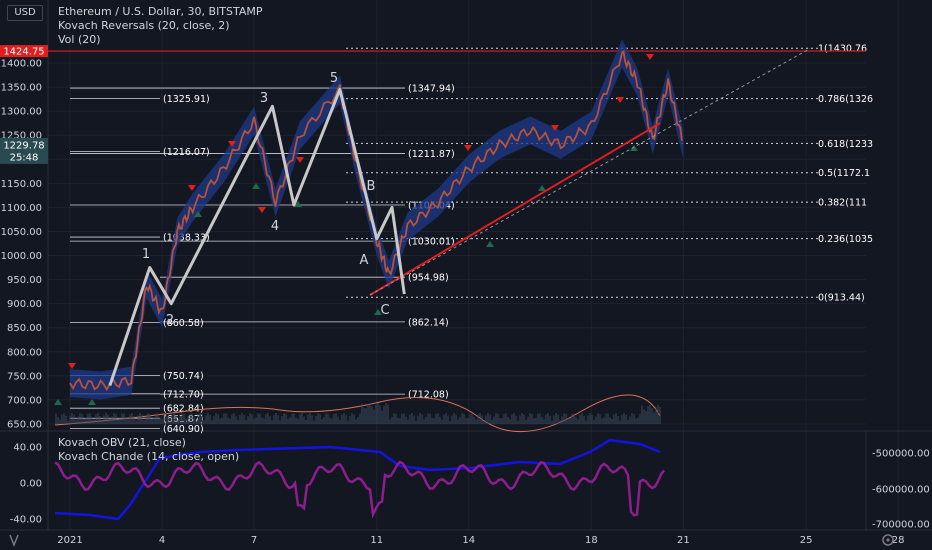 The width and height of the screenshot is (932, 550). Describe the element at coordinates (515, 209) in the screenshot. I see `red-trend-line` at that location.